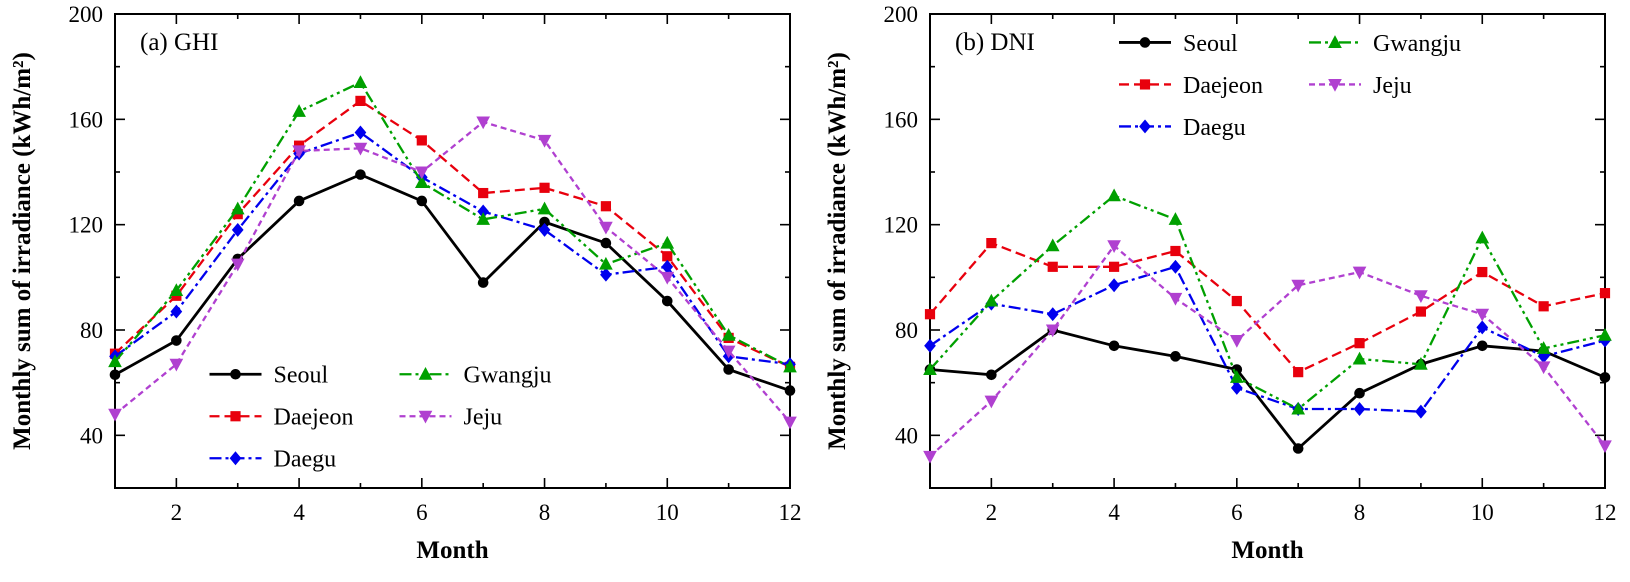  I want to click on y-axis-title: Monthly sum of irradiance (kWh/m²), so click(837, 251).